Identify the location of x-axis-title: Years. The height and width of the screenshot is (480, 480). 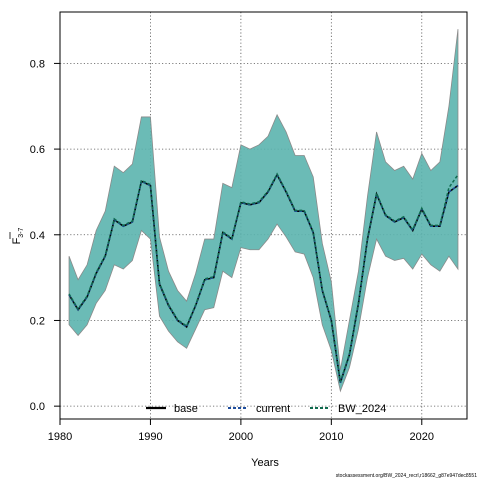
(265, 463).